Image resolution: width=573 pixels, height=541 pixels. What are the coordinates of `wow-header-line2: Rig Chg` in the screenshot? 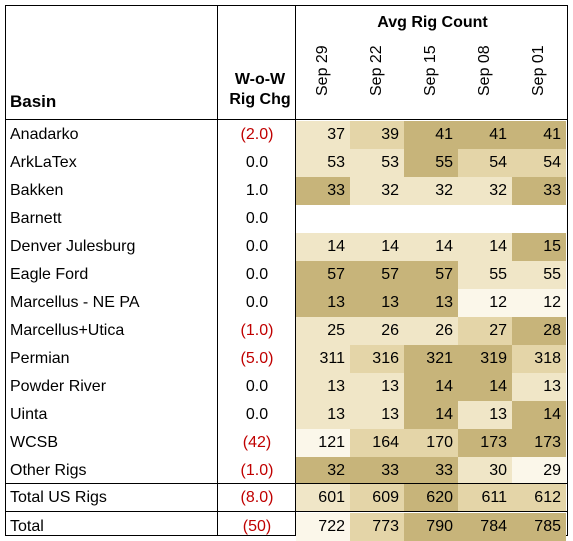 It's located at (260, 99).